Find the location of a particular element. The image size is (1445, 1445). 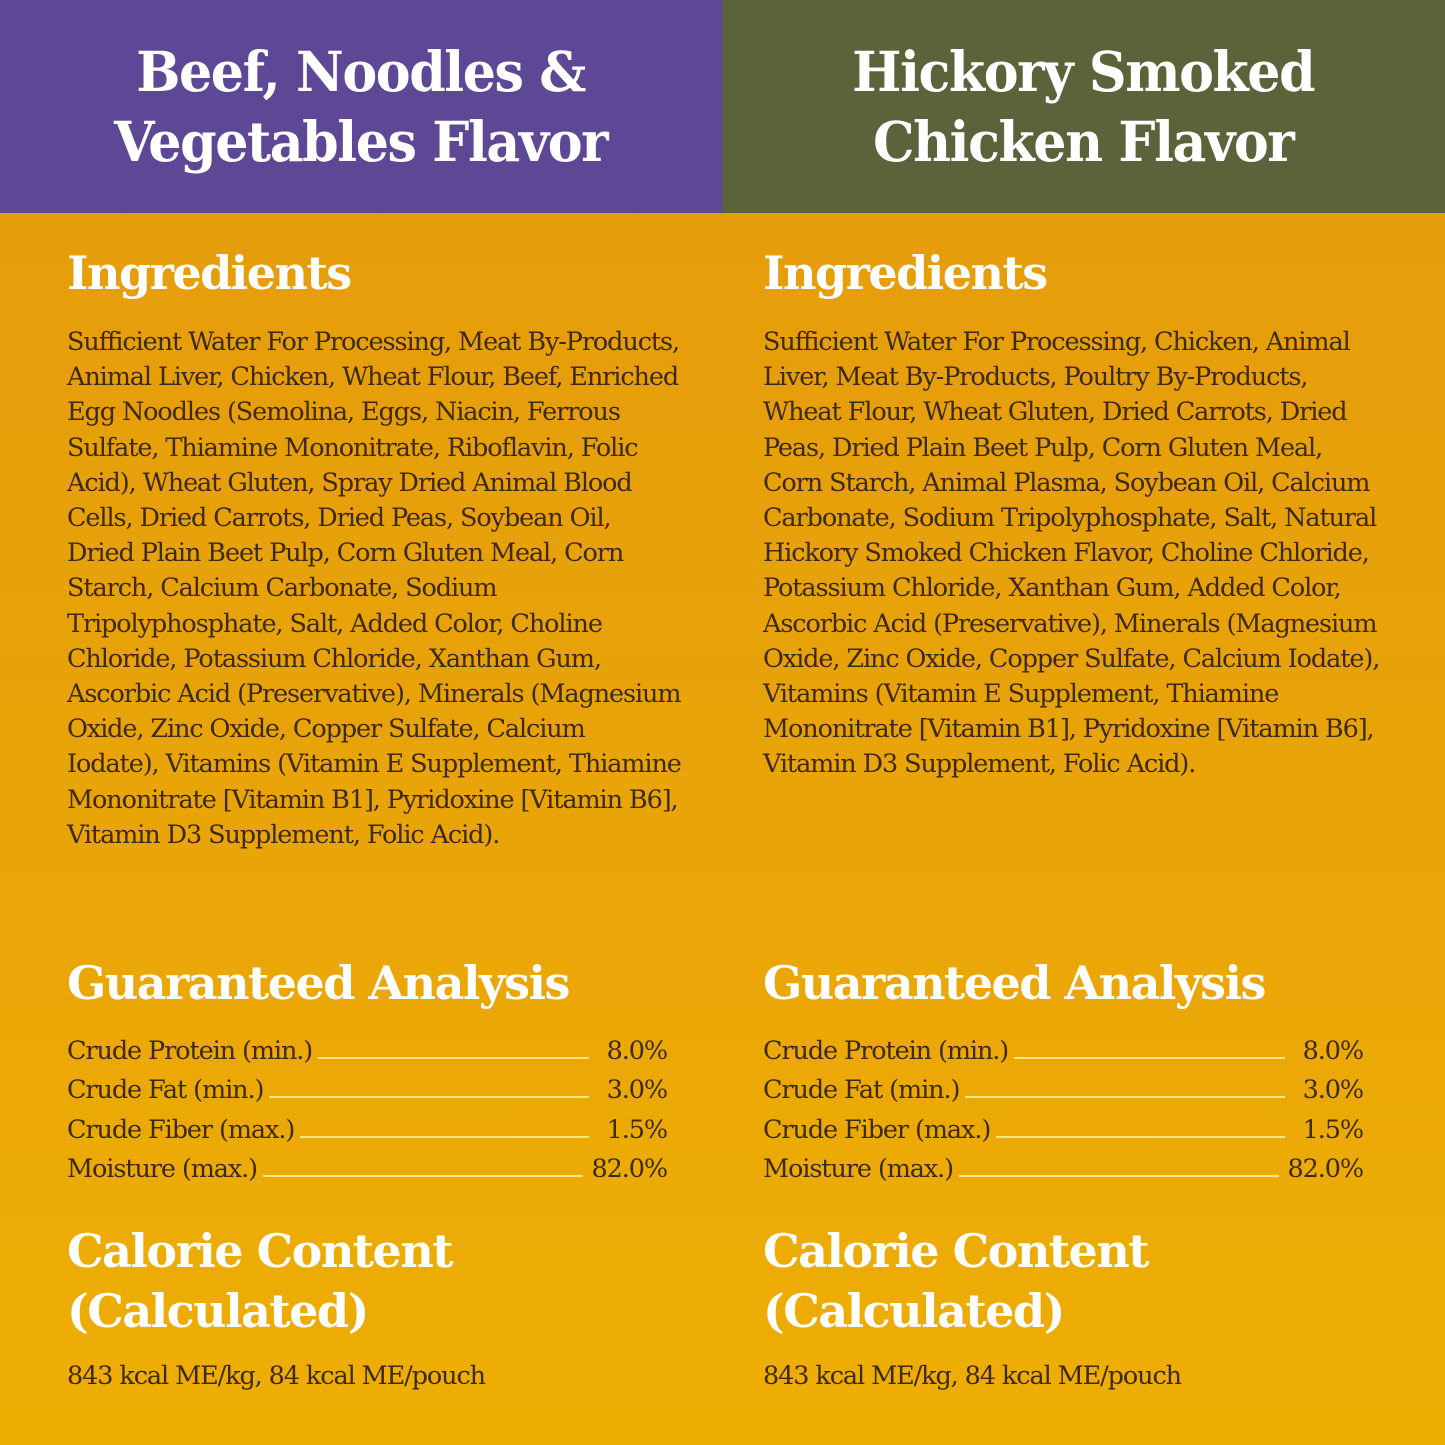

chicken-flavor-banner: Hickory Smoked Chicken Flavor is located at coordinates (1083, 106).